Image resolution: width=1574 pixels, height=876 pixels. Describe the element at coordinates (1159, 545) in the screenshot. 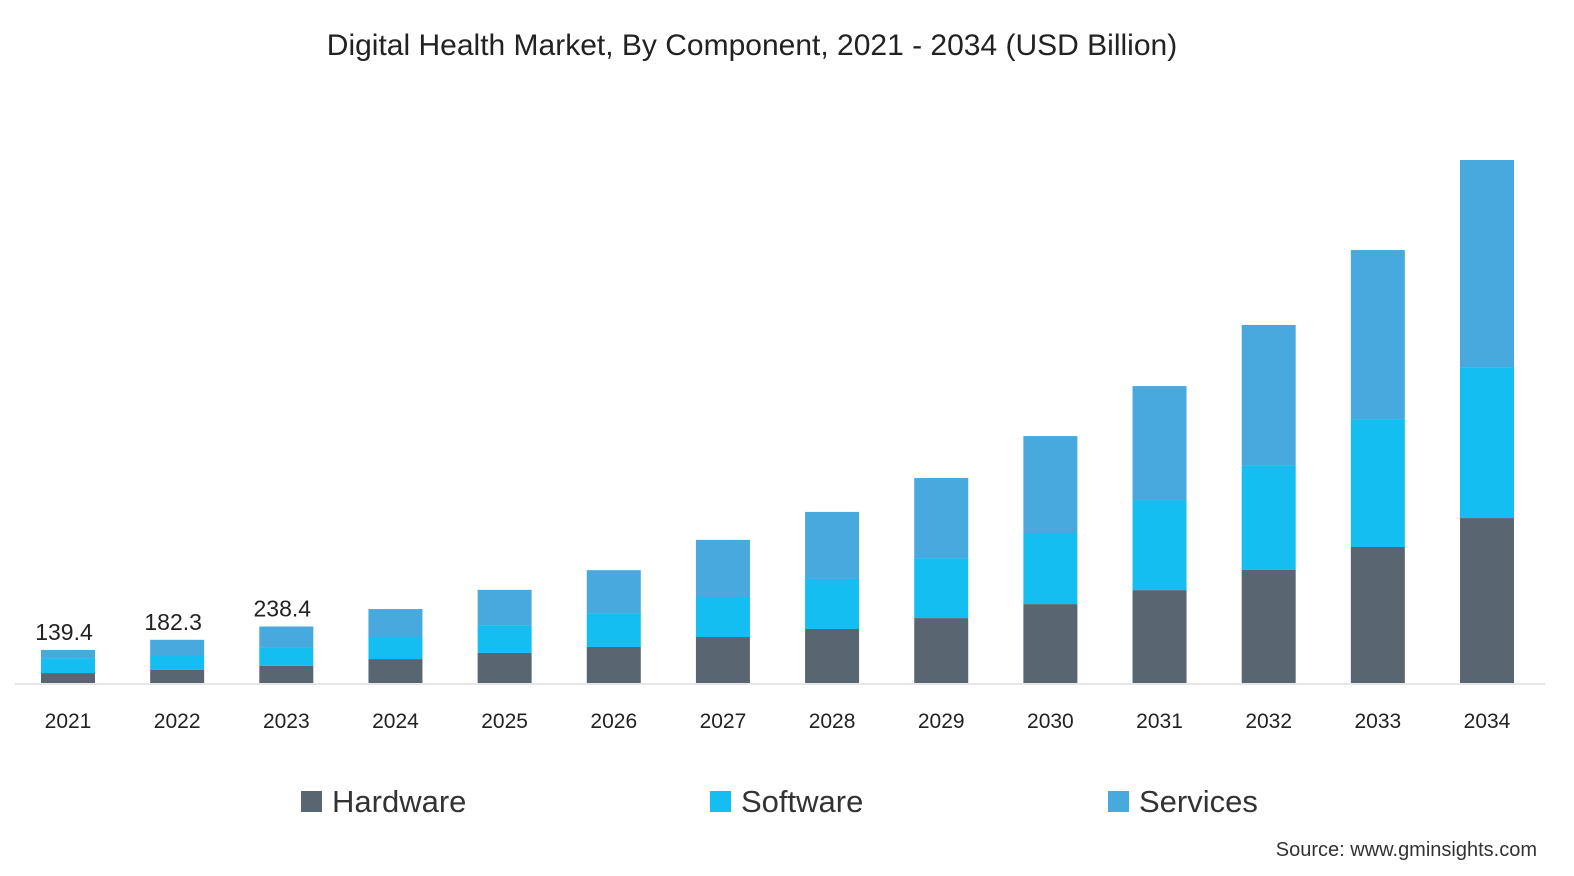

I see `bar-software-2031` at that location.